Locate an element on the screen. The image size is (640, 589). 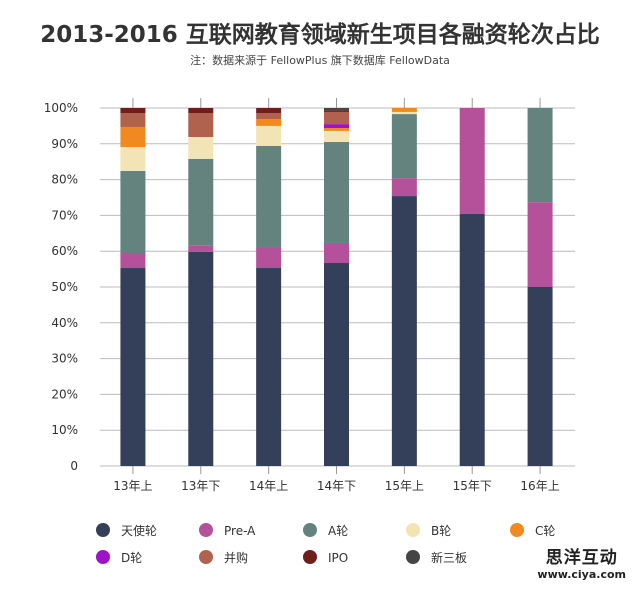
legend-label: C轮 is located at coordinates (545, 531).